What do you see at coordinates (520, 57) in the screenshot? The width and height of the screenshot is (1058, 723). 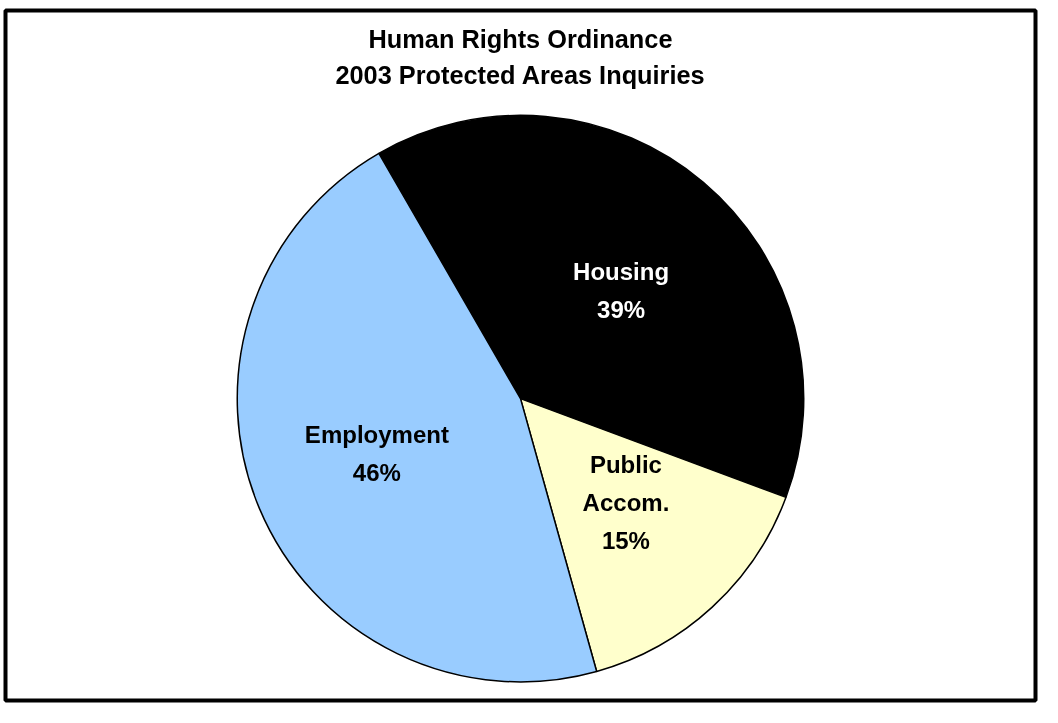 I see `chart-title: Human Rights Ordinance 2003 Protected Areas Inquiries` at bounding box center [520, 57].